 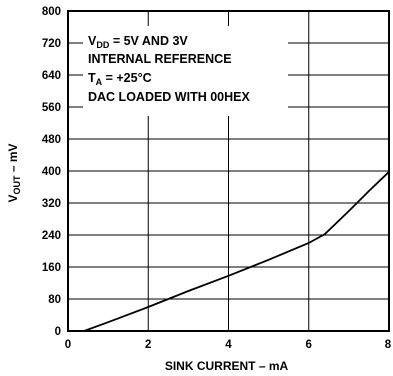 I want to click on annotation-dac-load: DAC LOADED WITH 00HEX, so click(x=169, y=97).